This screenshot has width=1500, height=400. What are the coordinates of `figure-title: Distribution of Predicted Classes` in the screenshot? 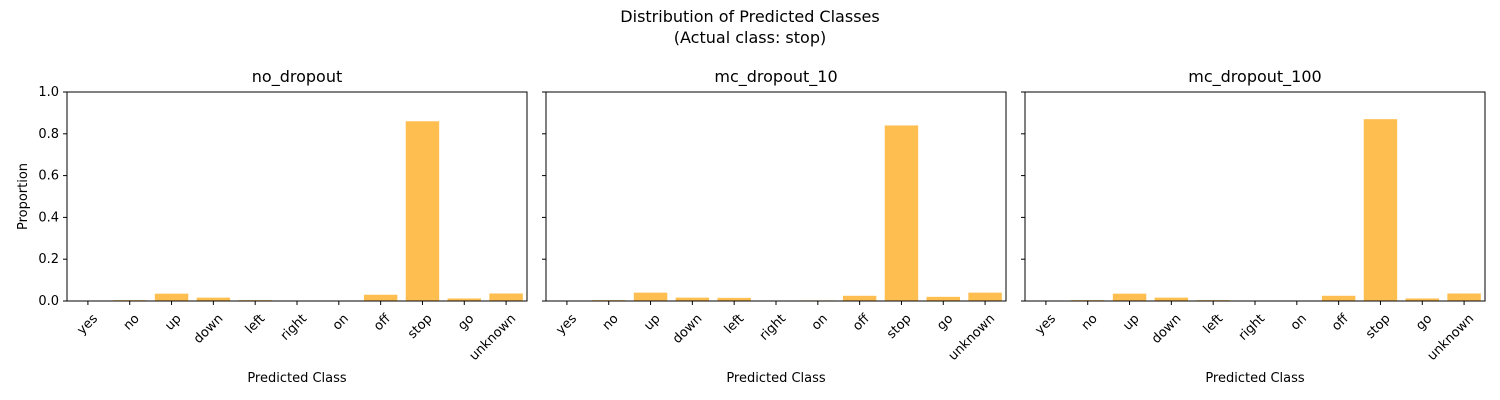 It's located at (749, 16).